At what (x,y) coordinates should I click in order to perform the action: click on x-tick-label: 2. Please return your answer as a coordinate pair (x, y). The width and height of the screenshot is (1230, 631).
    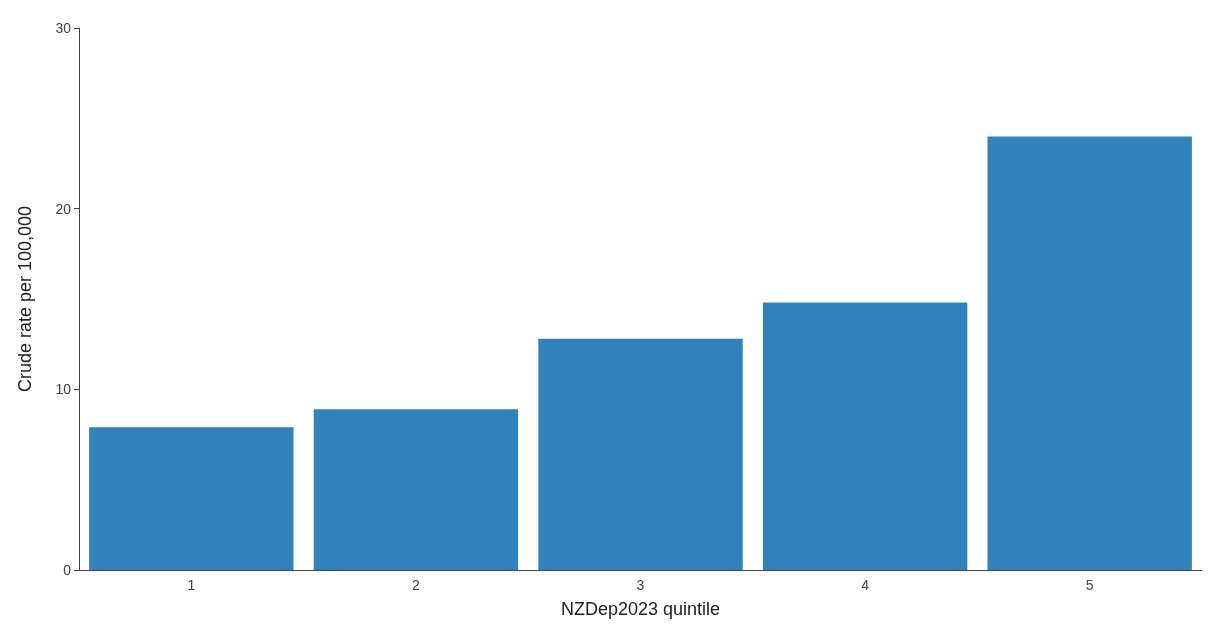
    Looking at the image, I should click on (416, 585).